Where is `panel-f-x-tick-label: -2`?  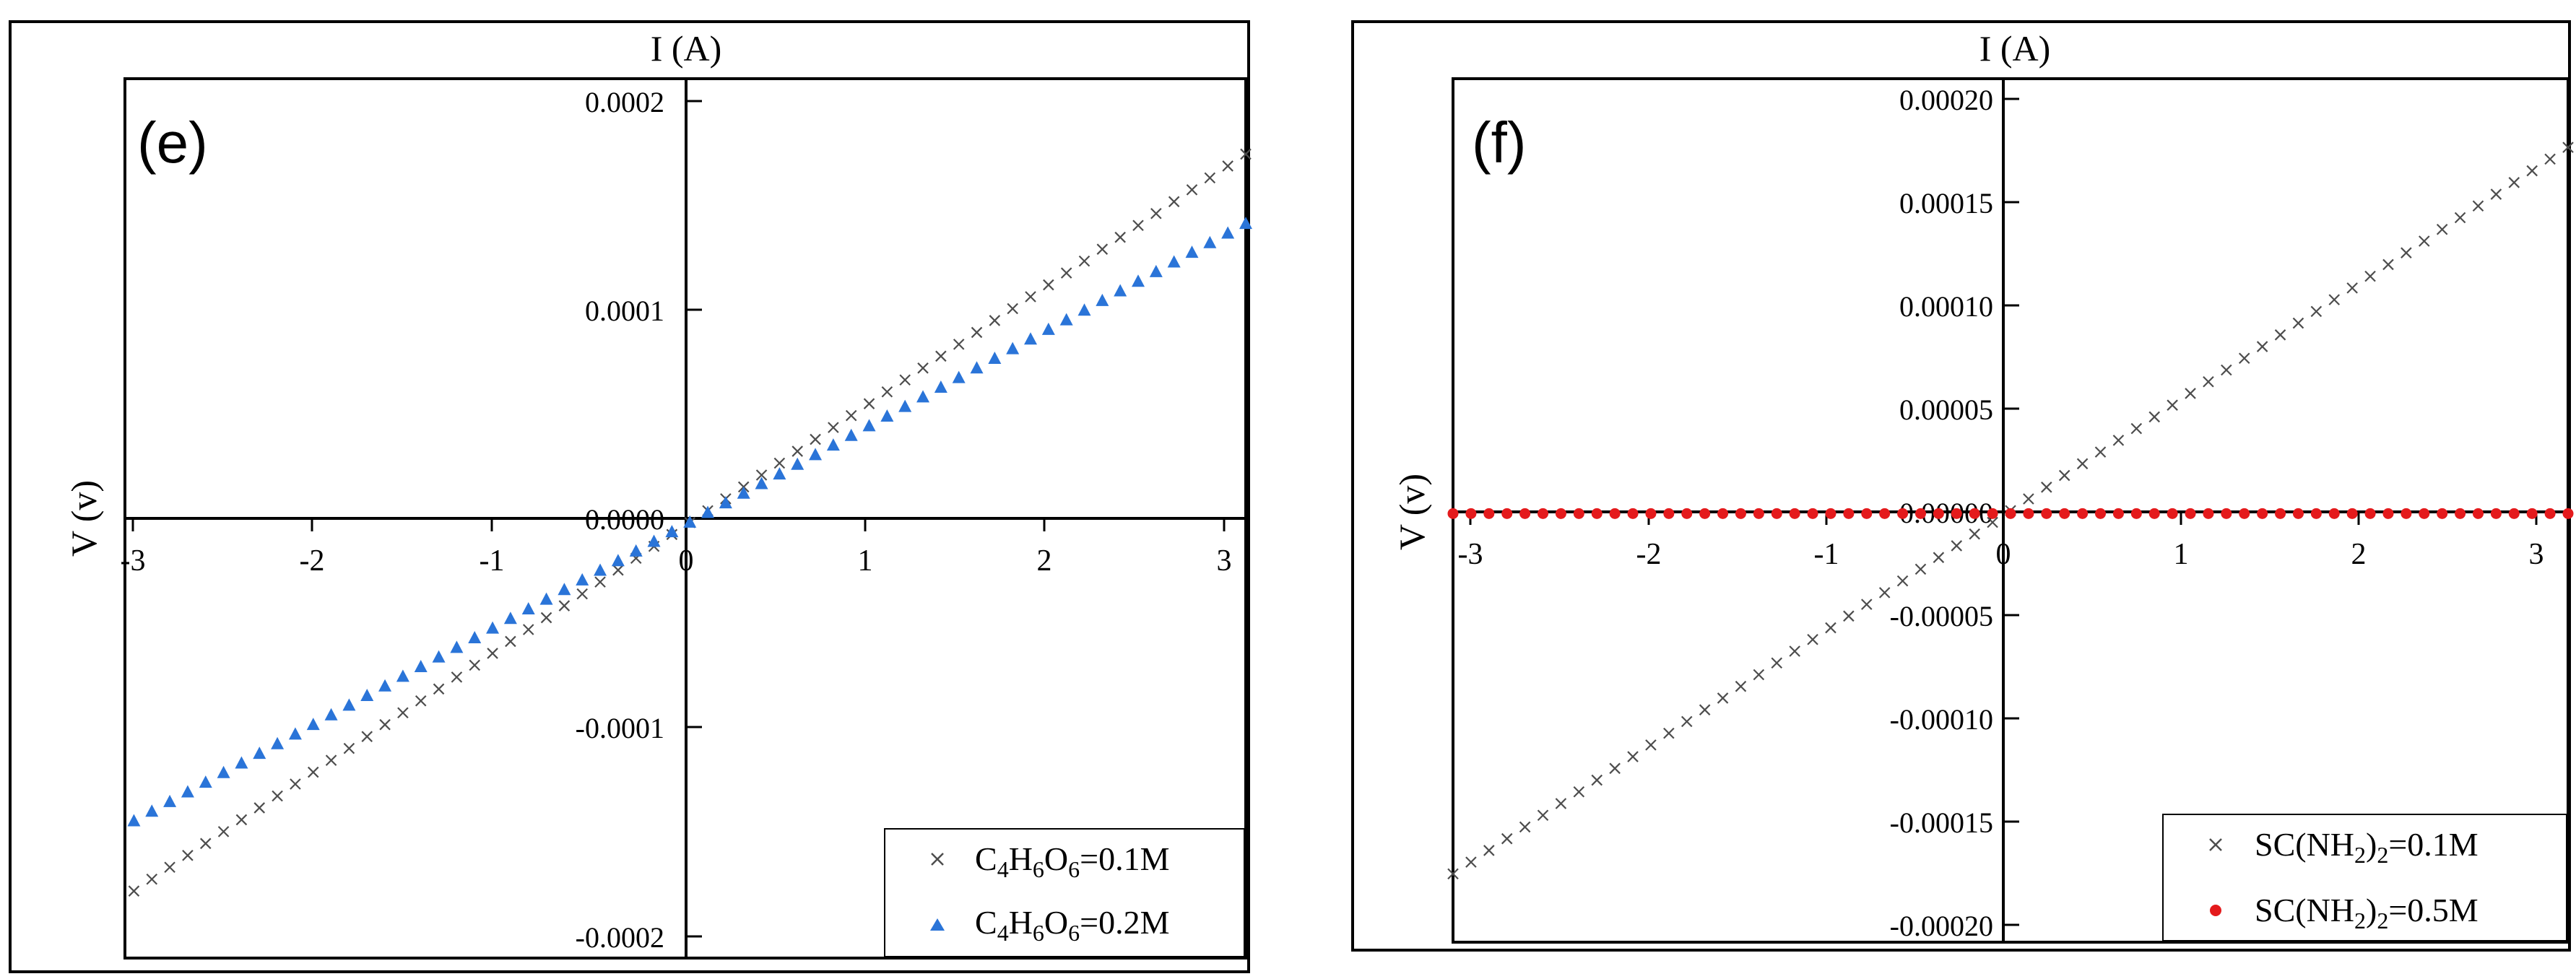
panel-f-x-tick-label: -2 is located at coordinates (1649, 554).